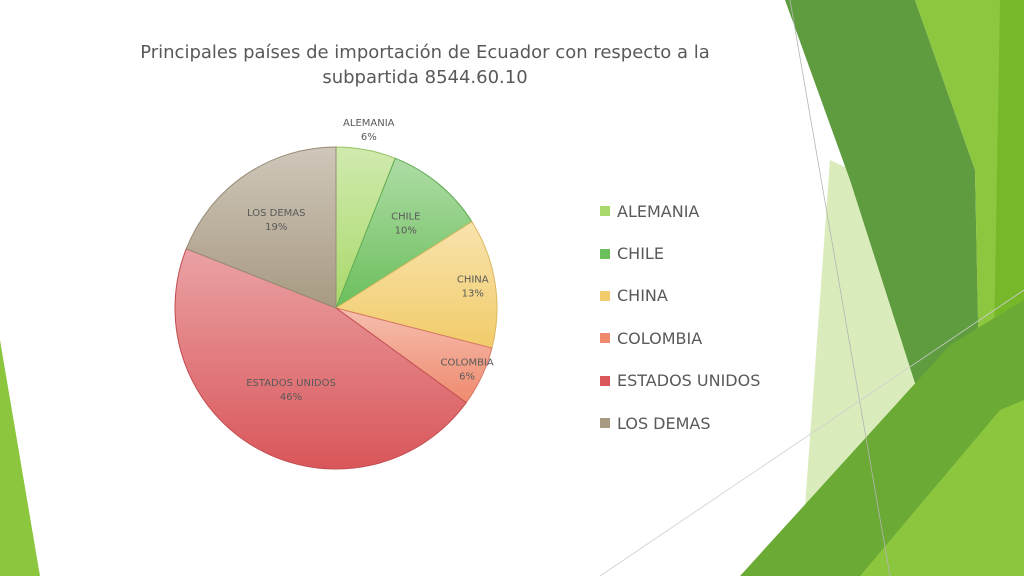 The image size is (1024, 576). What do you see at coordinates (320, 359) in the screenshot?
I see `pie-slice-estados-unidos` at bounding box center [320, 359].